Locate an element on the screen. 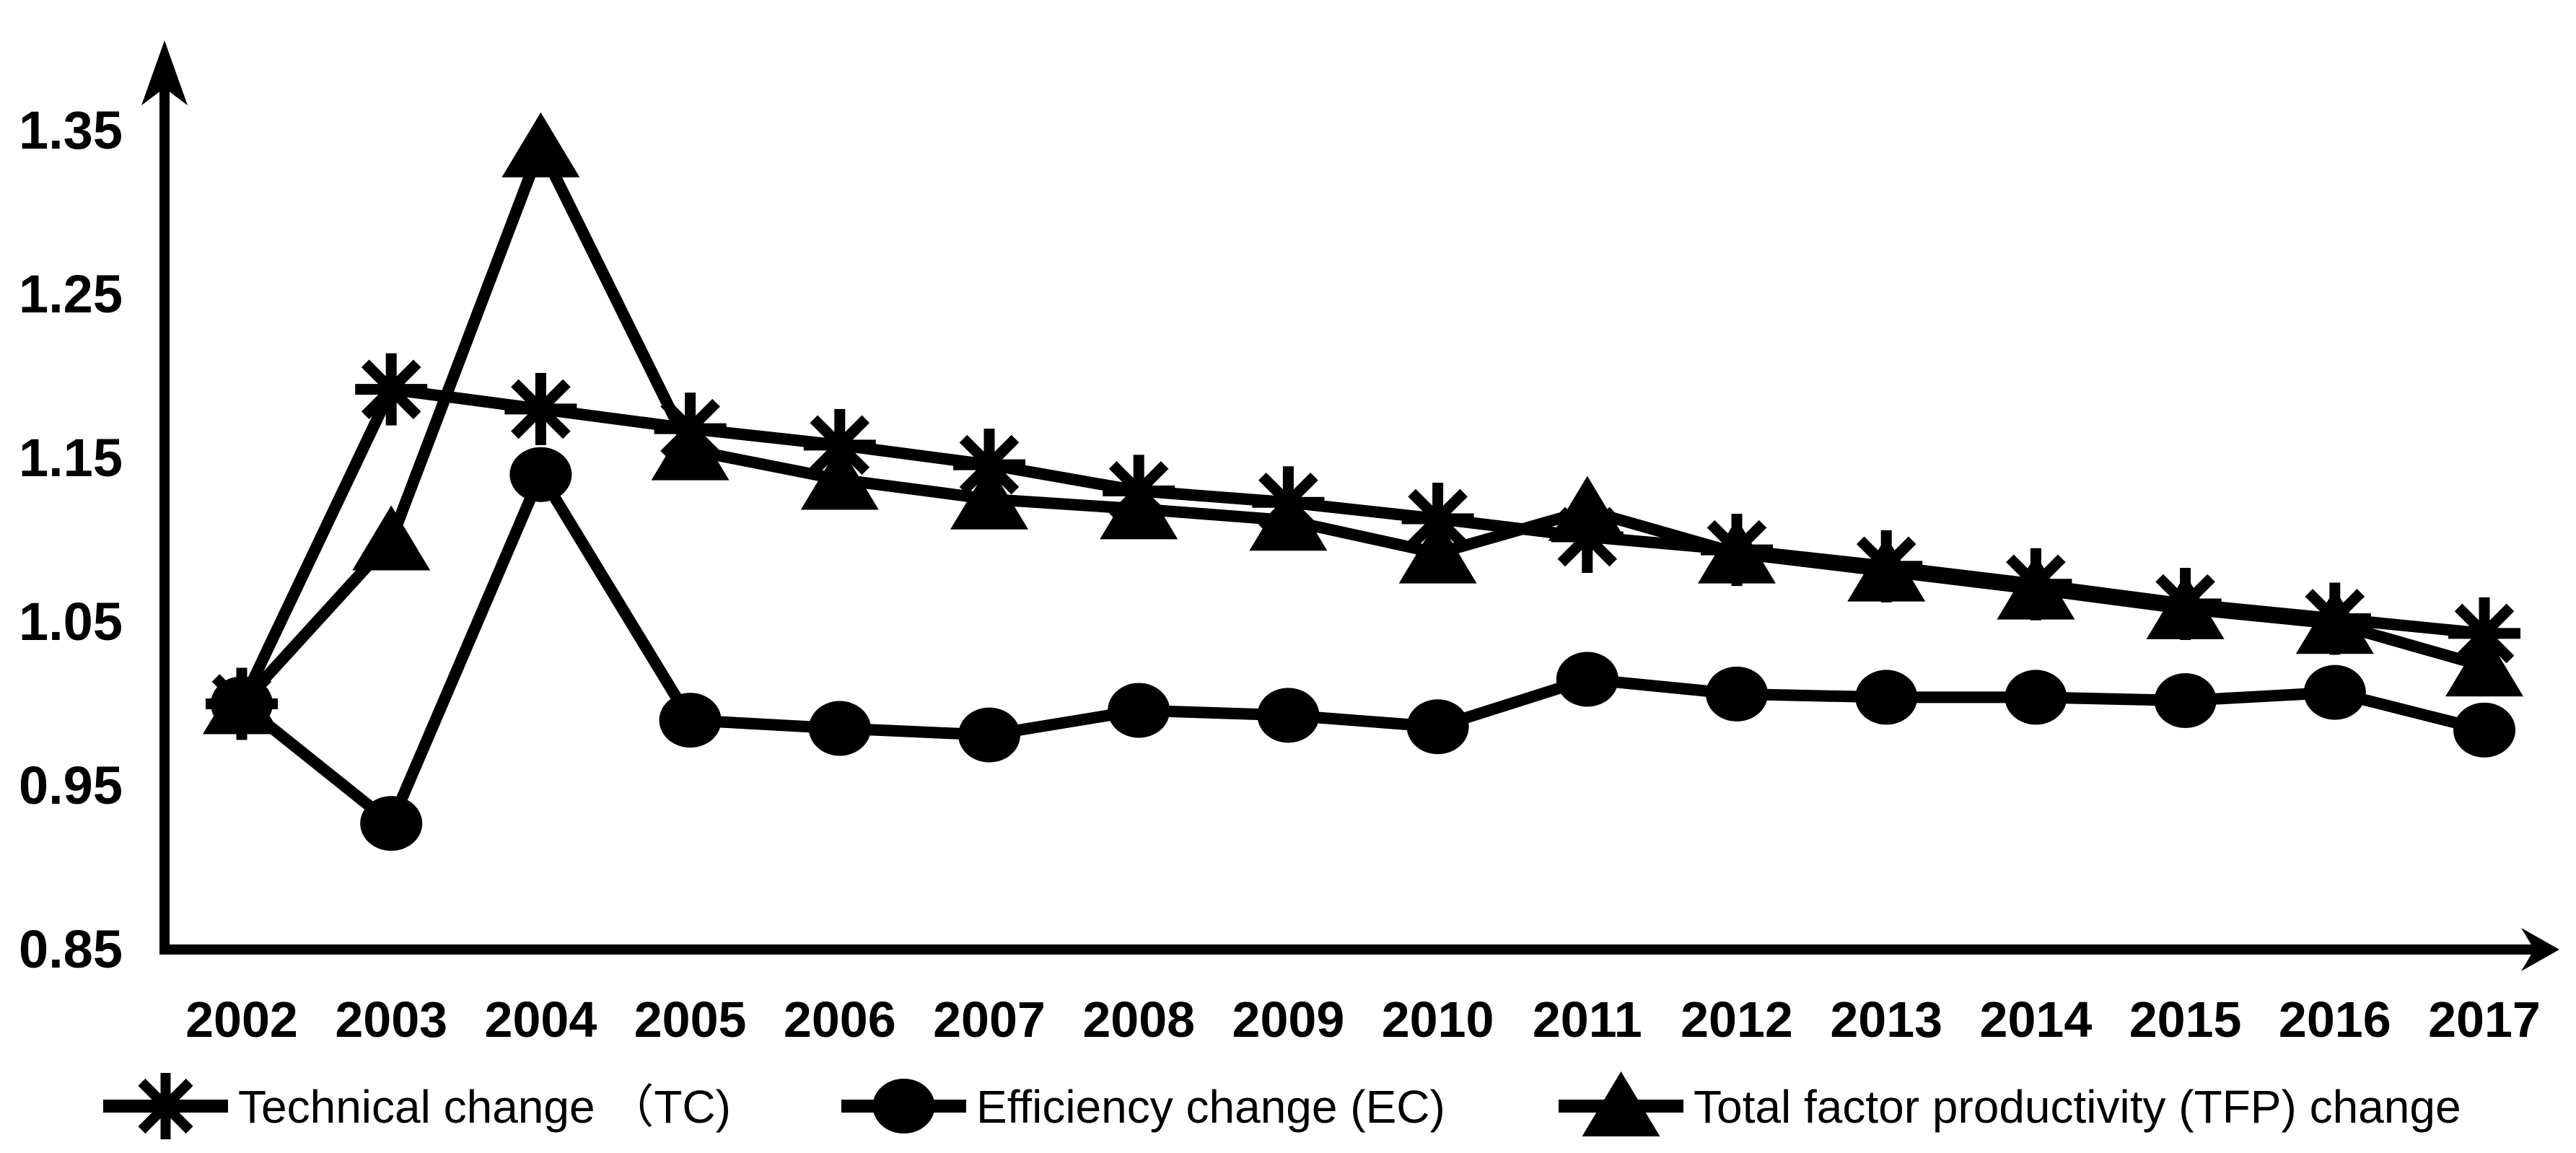  y-axis-arrowhead is located at coordinates (164, 72).